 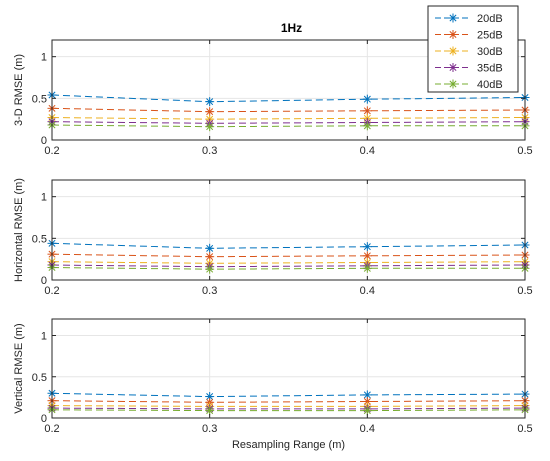 I want to click on y-axis-label: Vertical RMSE (m), so click(x=19, y=368).